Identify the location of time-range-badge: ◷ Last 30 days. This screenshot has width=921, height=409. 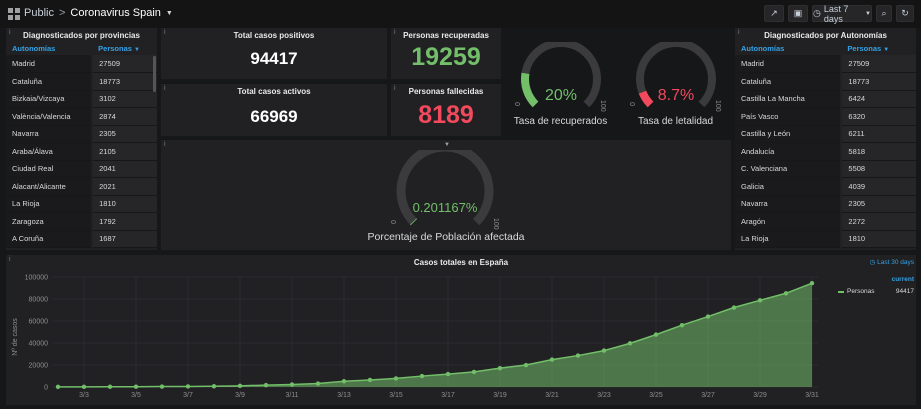
(891, 262).